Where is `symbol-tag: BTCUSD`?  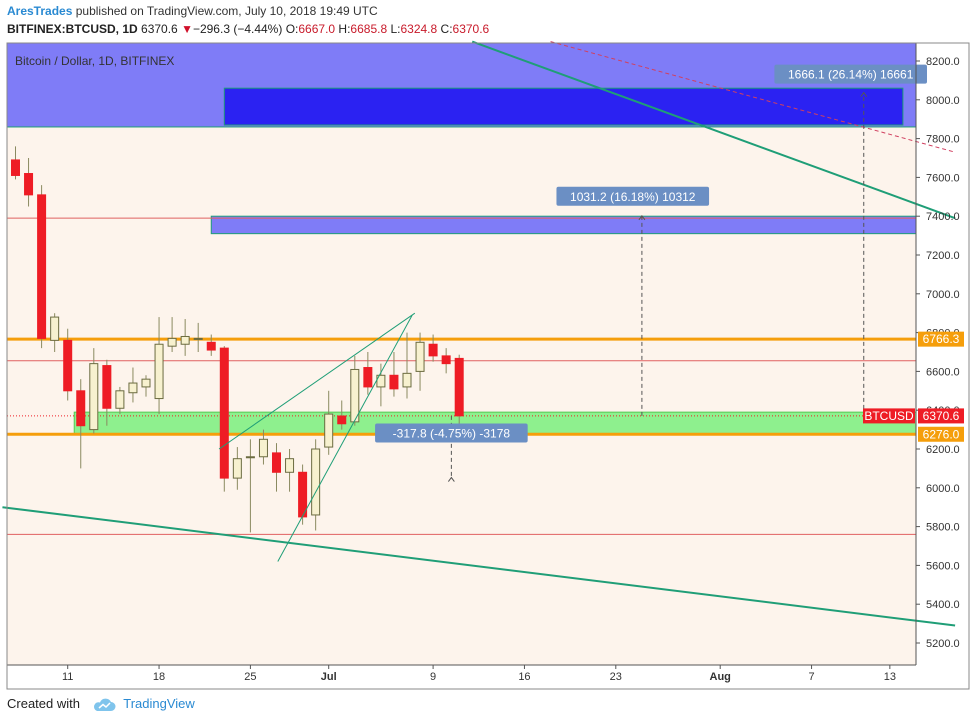 symbol-tag: BTCUSD is located at coordinates (889, 416).